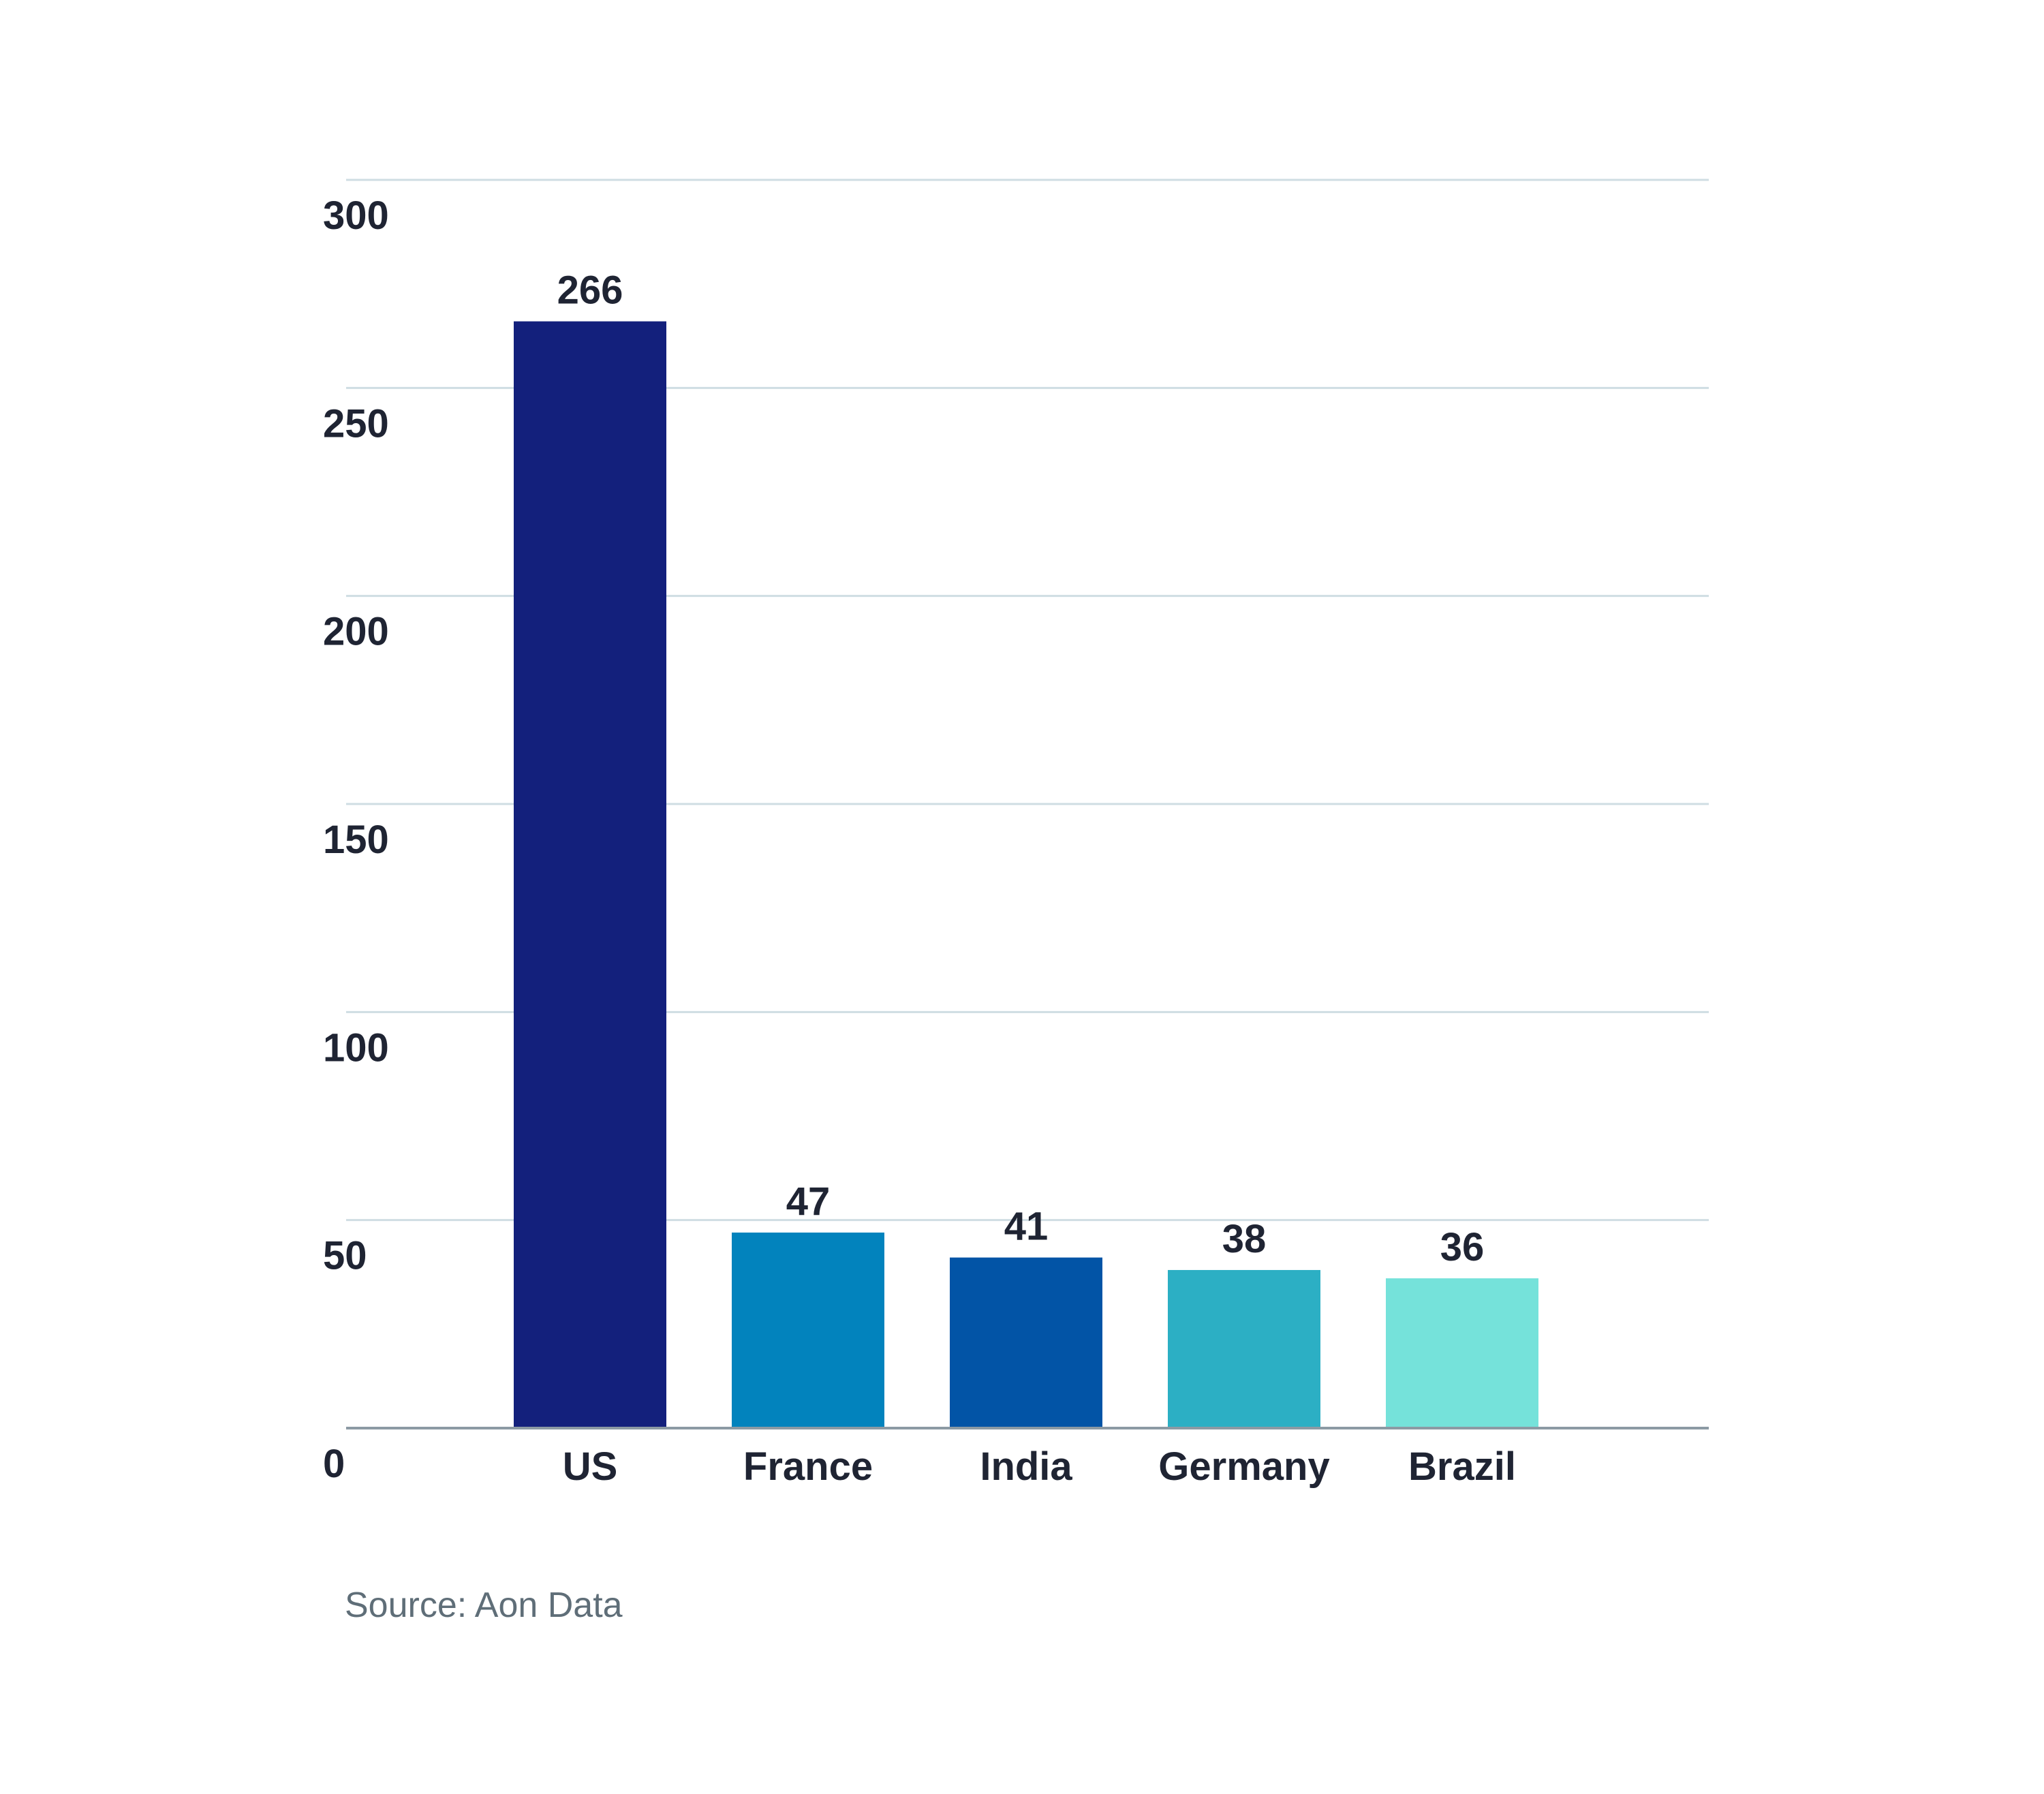  What do you see at coordinates (590, 874) in the screenshot?
I see `bar-us` at bounding box center [590, 874].